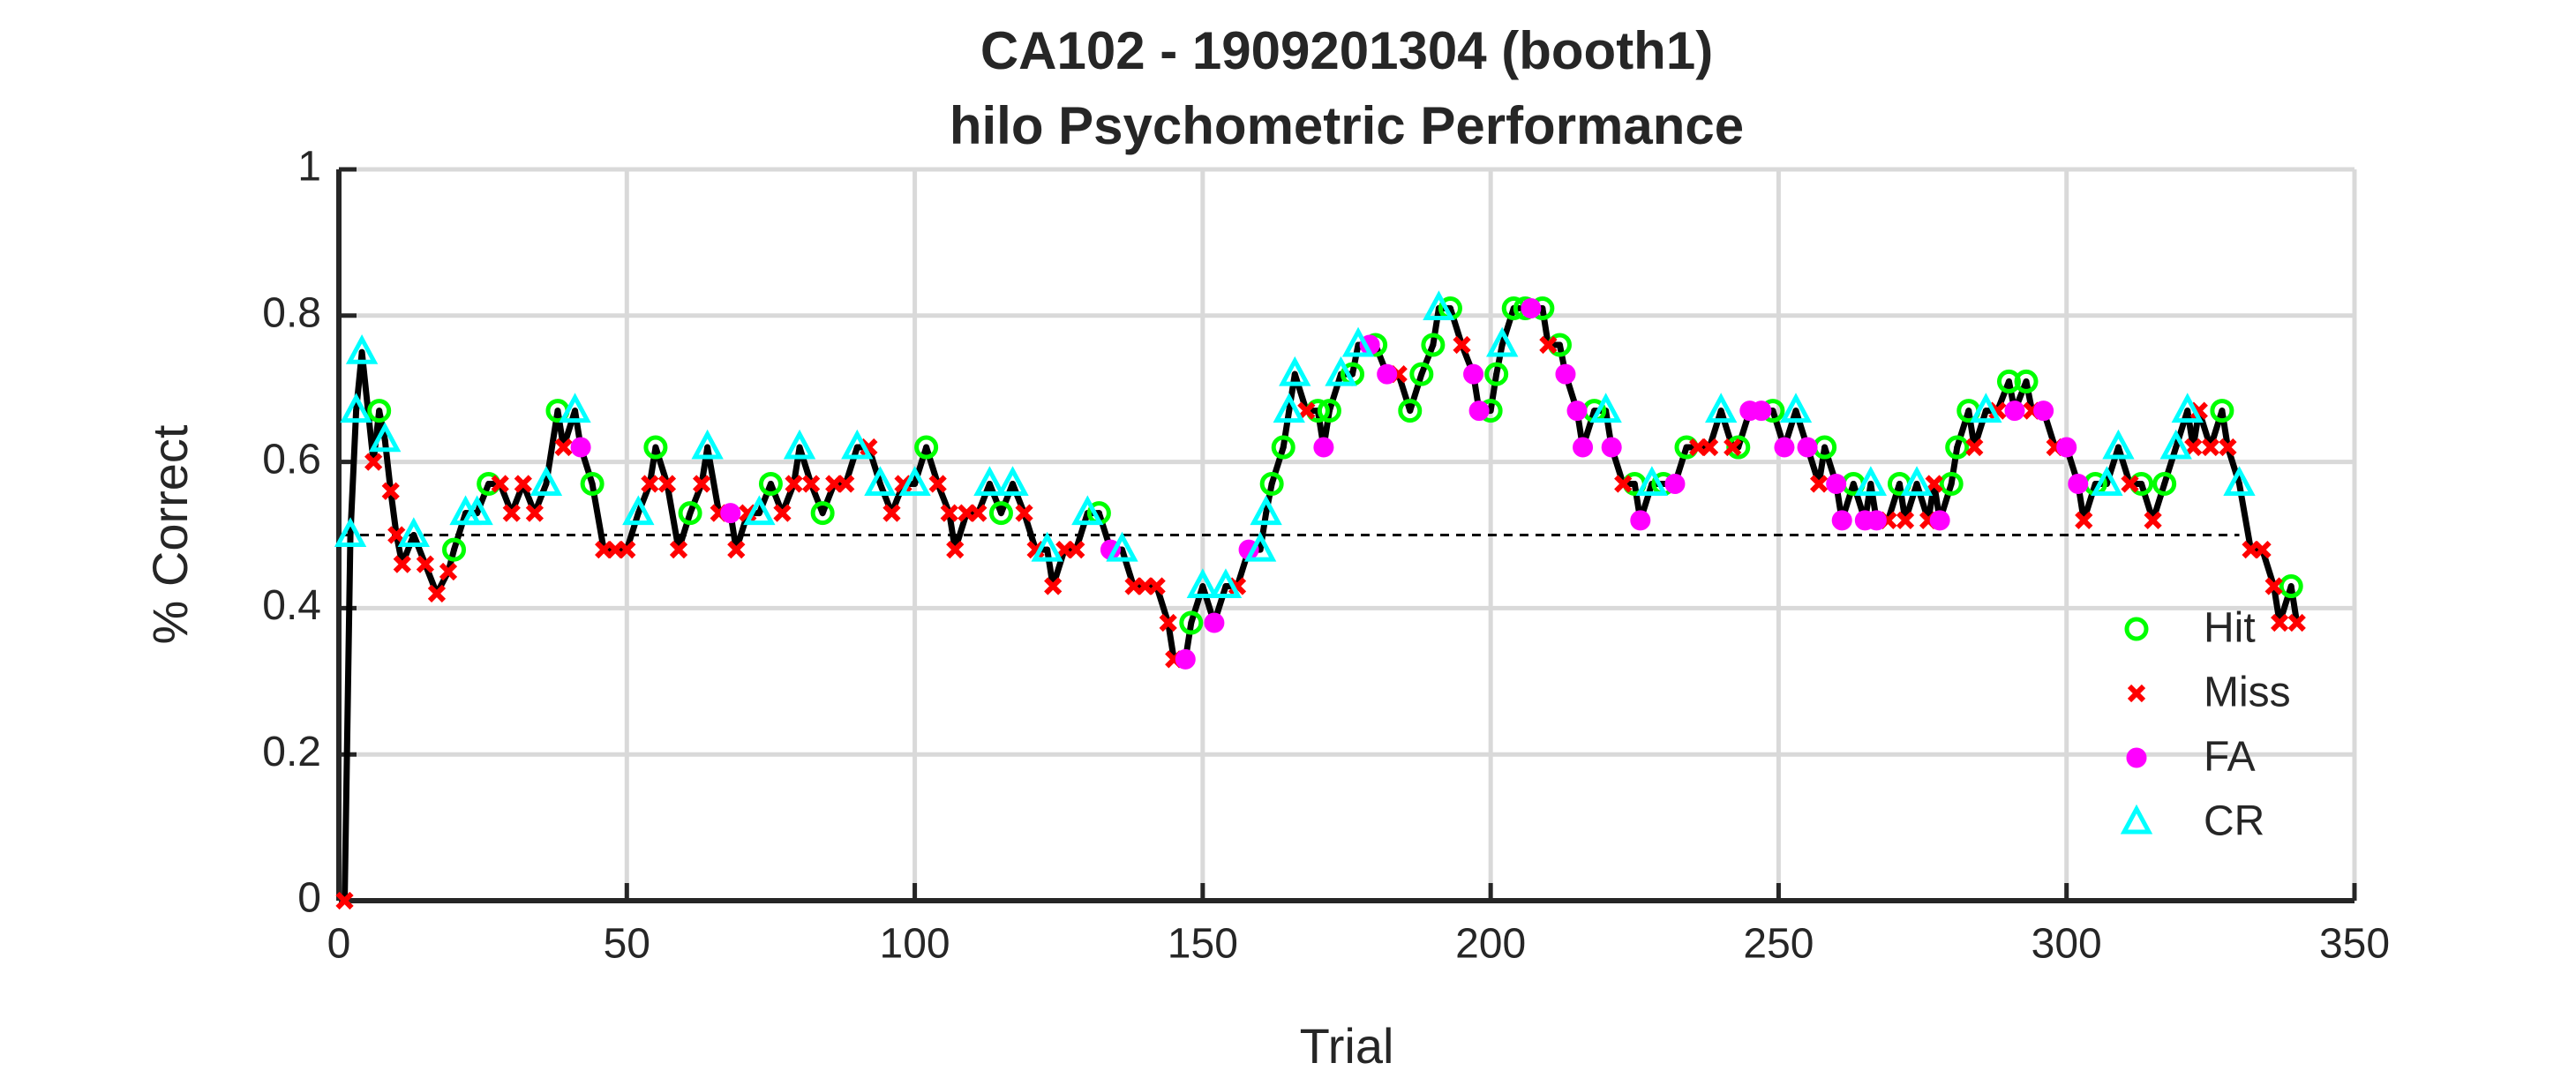 This screenshot has width=2576, height=1078. What do you see at coordinates (291, 460) in the screenshot?
I see `y-tick-label: 0.6` at bounding box center [291, 460].